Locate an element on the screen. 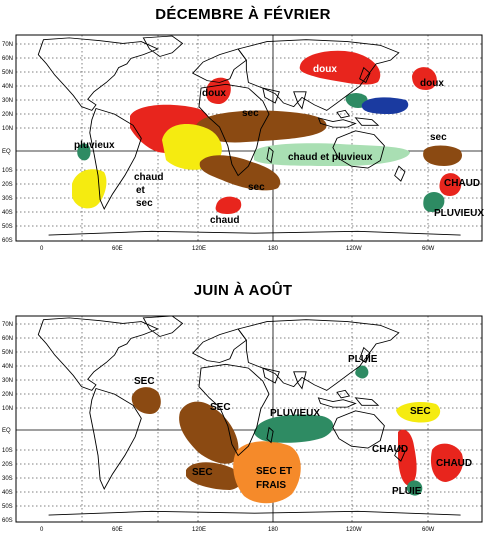 This screenshot has width=486, height=539. region-frais-southeast-us is located at coordinates (385, 105).